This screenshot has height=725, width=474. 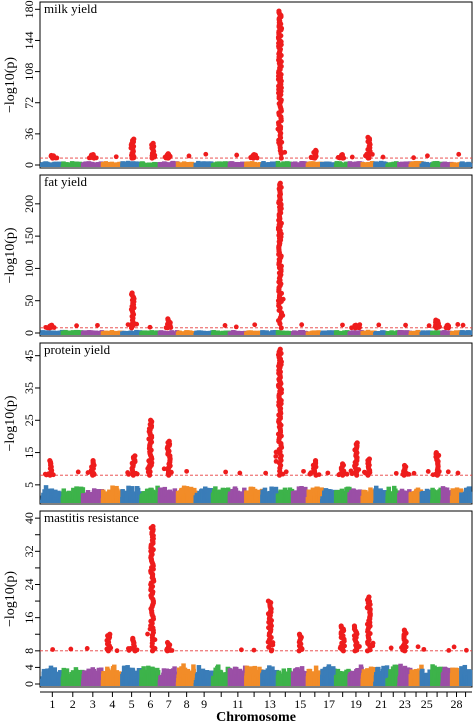 I want to click on y-tick-label: 25, so click(x=29, y=420).